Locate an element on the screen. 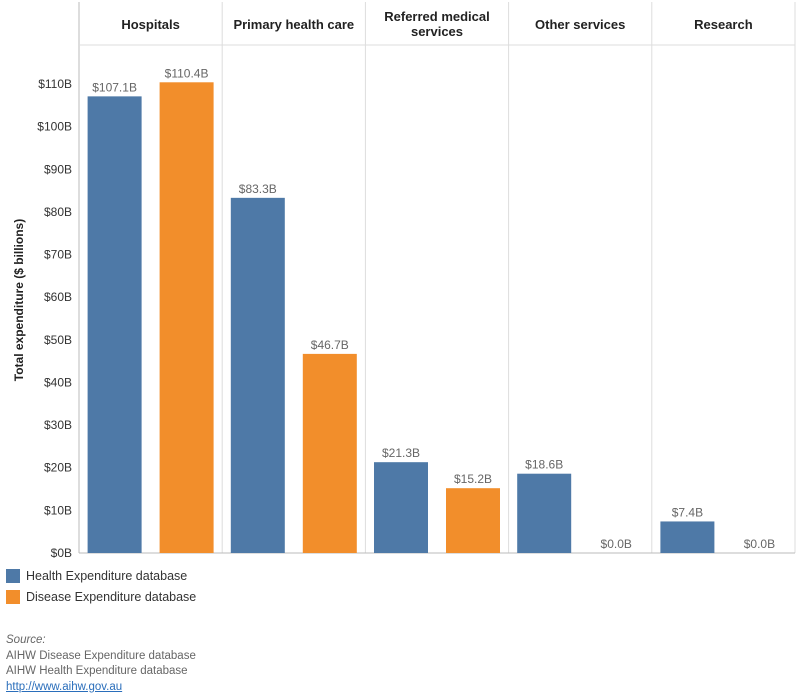 Image resolution: width=800 pixels, height=700 pixels. legend-item-disease: Disease Expenditure database is located at coordinates (101, 596).